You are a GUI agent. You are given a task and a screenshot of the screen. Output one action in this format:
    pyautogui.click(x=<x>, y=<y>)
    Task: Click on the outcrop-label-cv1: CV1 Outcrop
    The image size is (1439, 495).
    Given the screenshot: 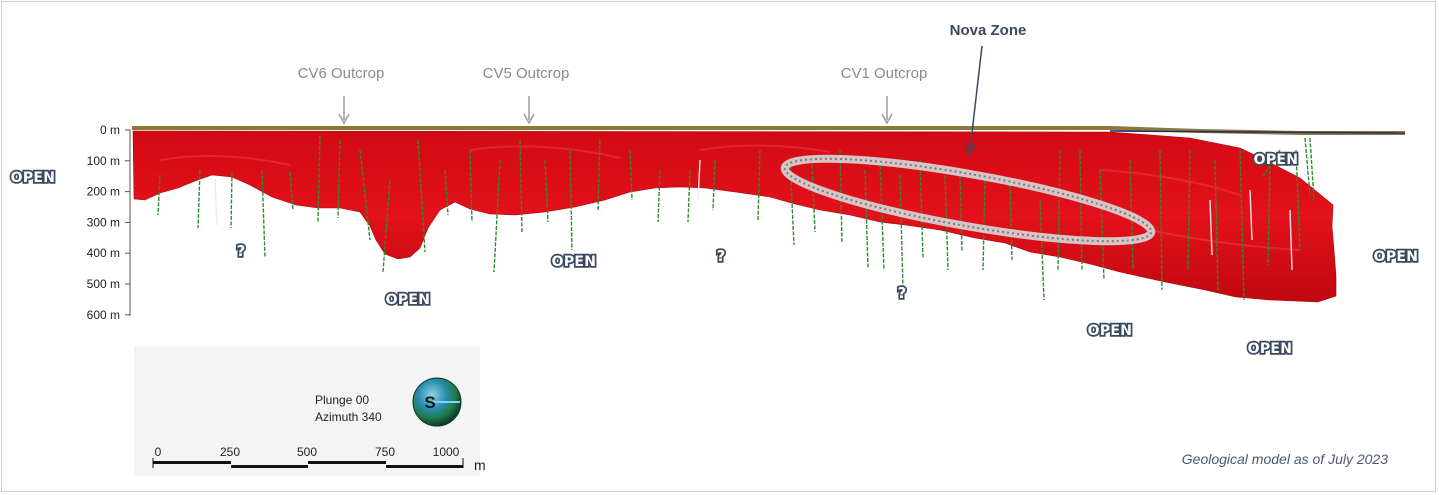 What is the action you would take?
    pyautogui.click(x=884, y=73)
    